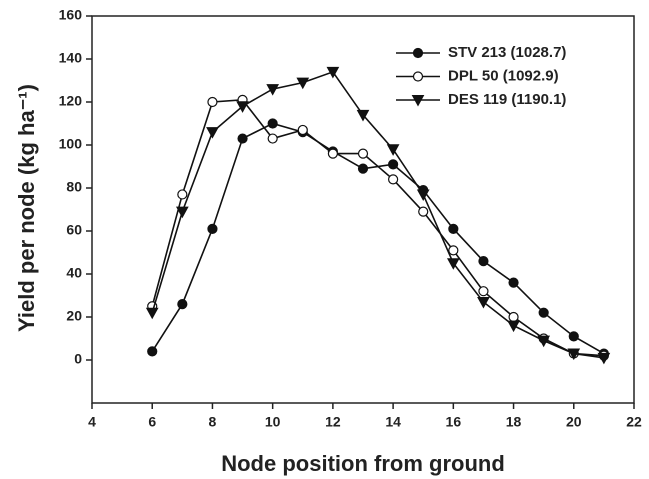 The image size is (649, 479). What do you see at coordinates (363, 463) in the screenshot?
I see `x-axis-title: Node position from ground` at bounding box center [363, 463].